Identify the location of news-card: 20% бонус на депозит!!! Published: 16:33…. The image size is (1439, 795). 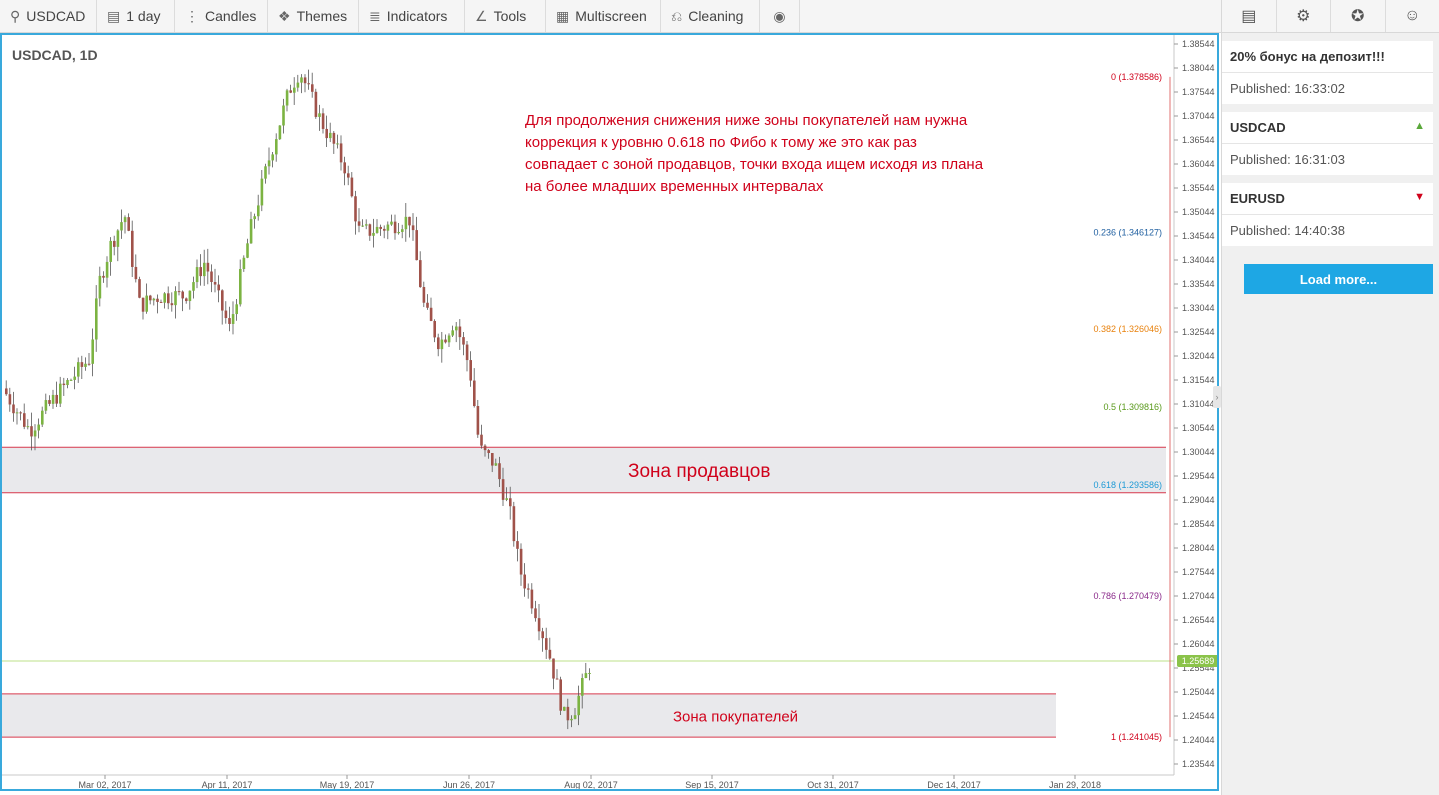
(1327, 72).